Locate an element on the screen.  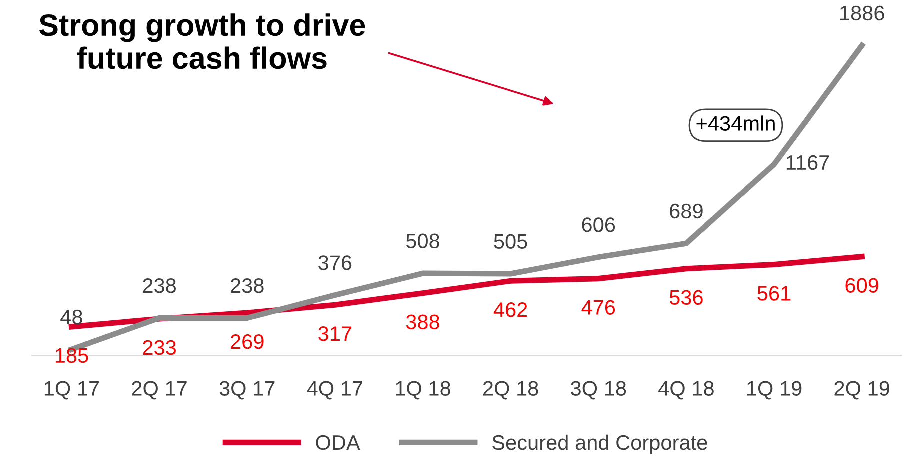
x-tick-label: 2Q 17 is located at coordinates (159, 390).